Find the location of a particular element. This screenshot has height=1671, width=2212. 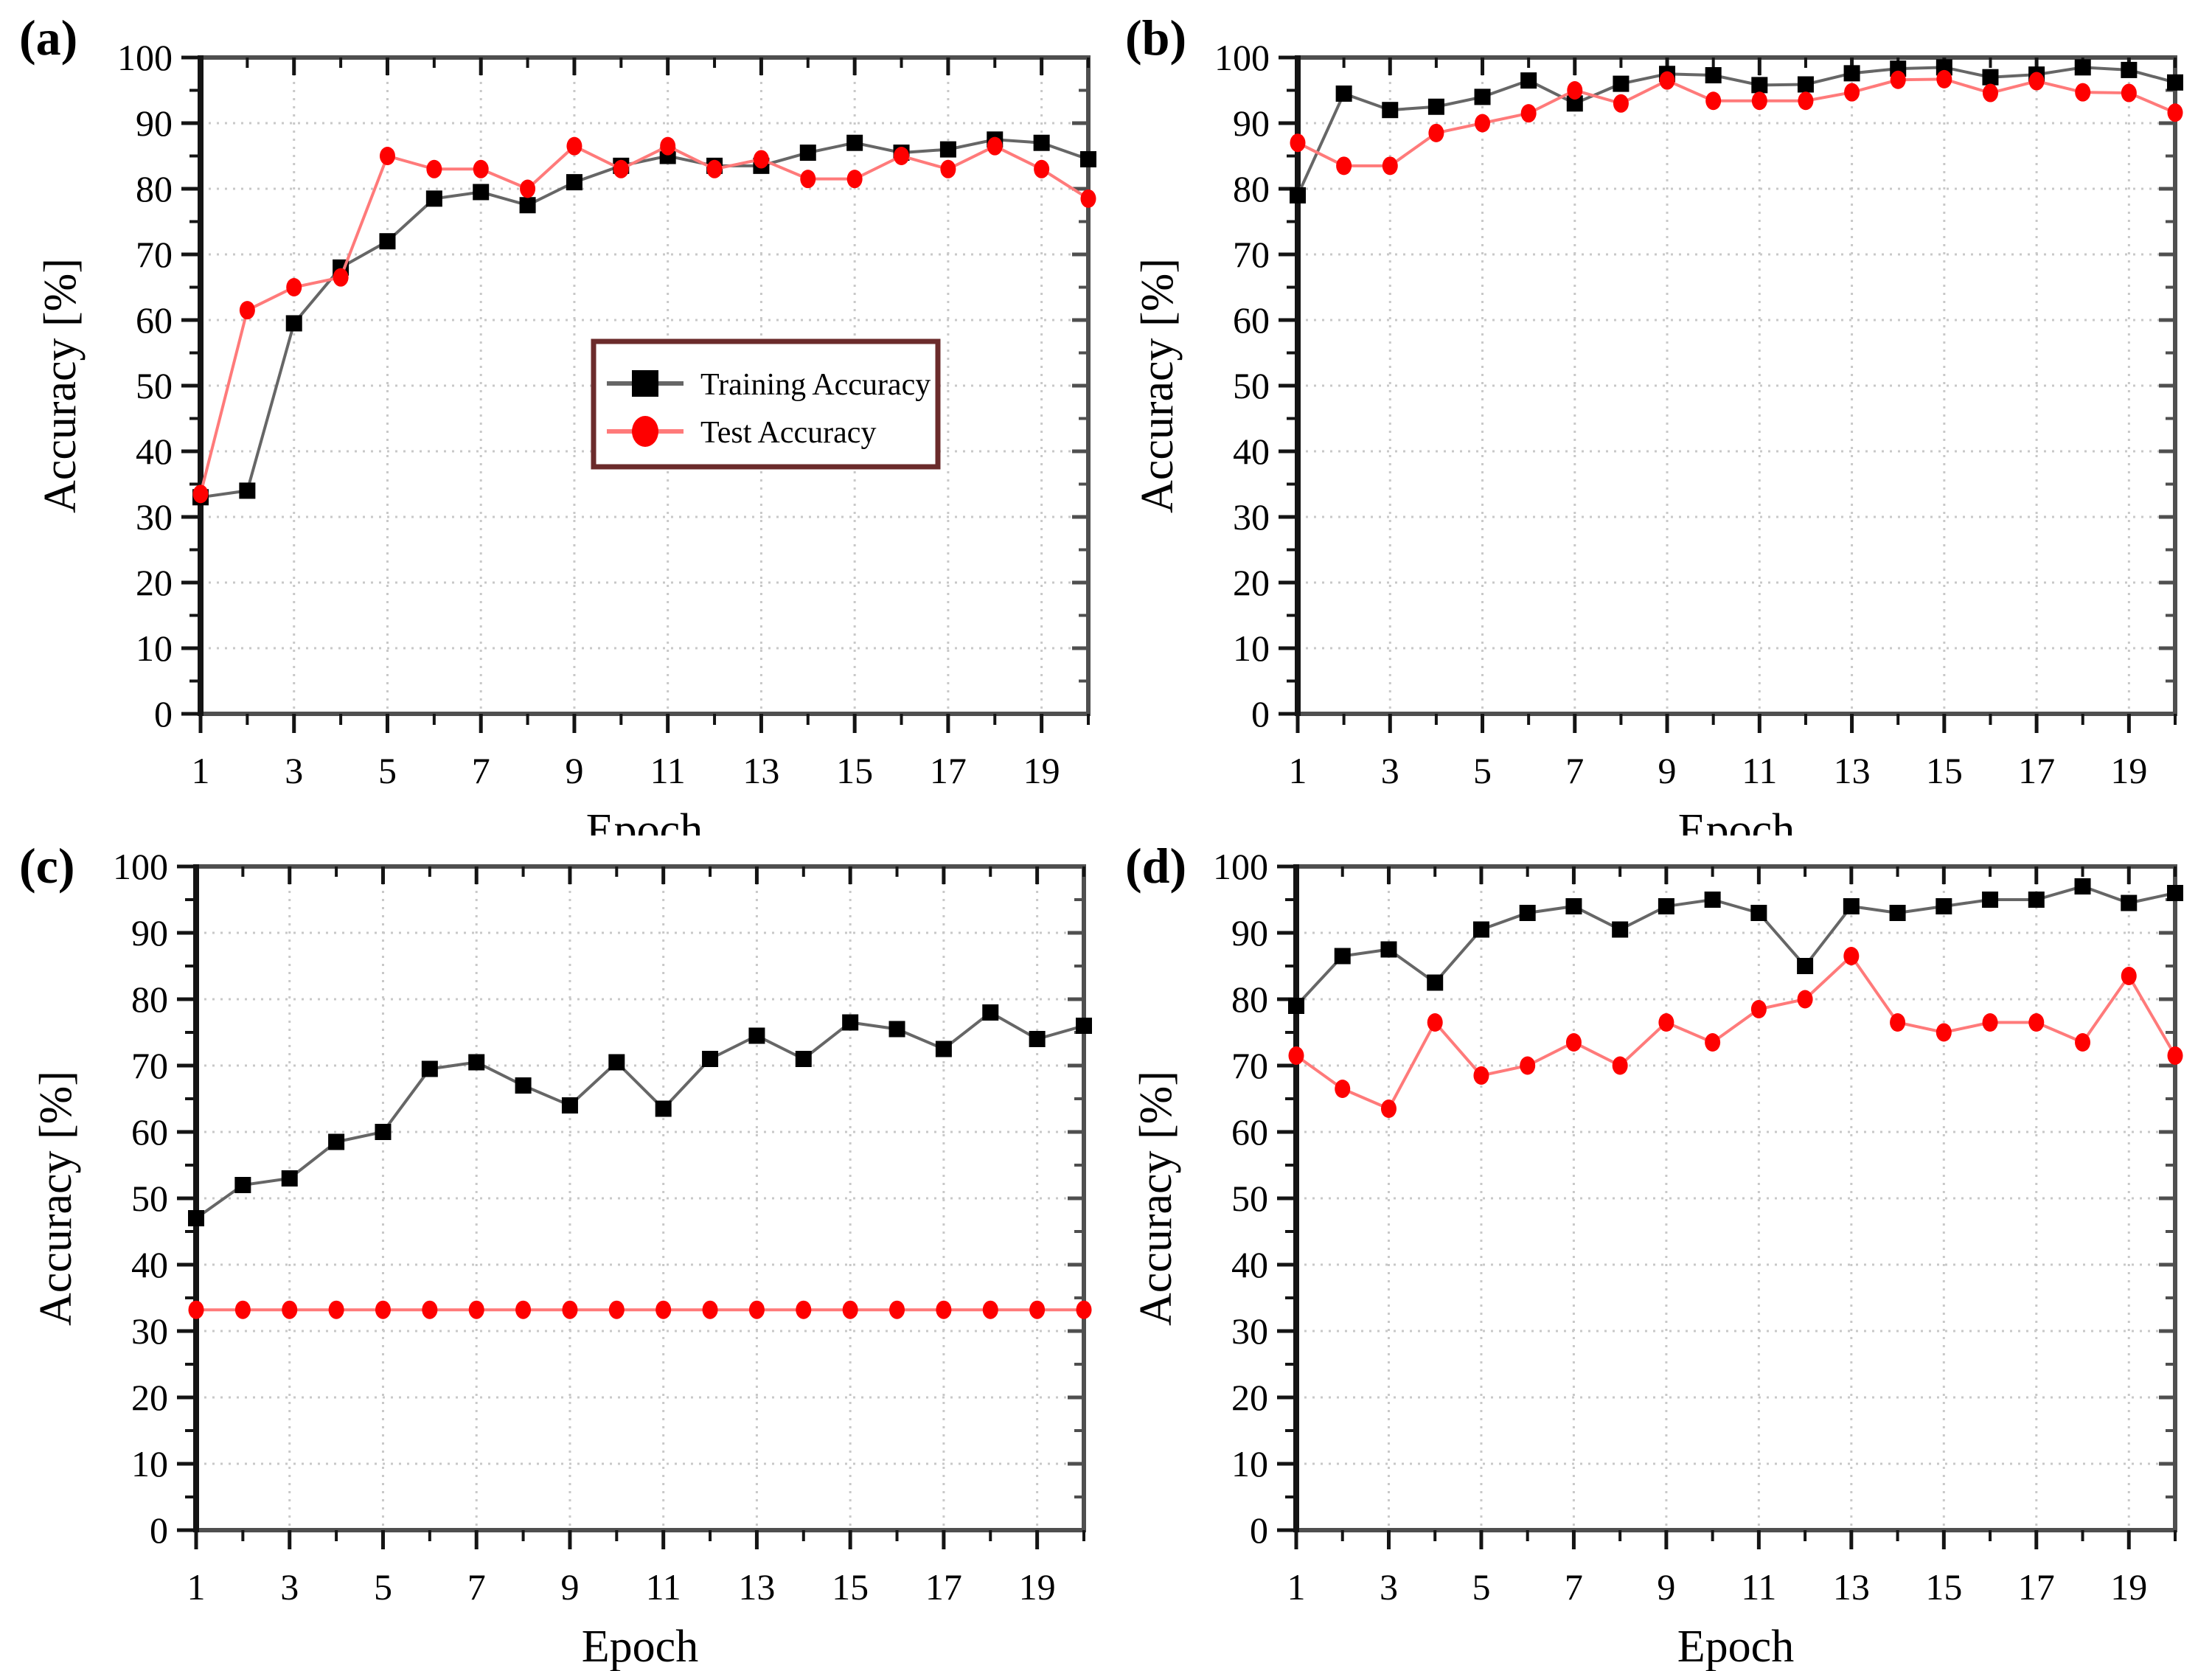

legend-test-marker is located at coordinates (645, 431).